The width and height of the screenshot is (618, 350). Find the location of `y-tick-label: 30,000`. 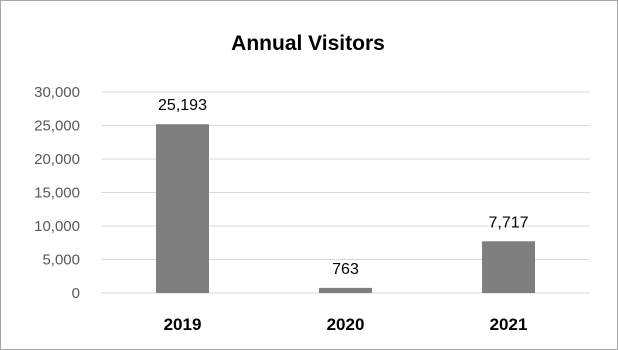

y-tick-label: 30,000 is located at coordinates (57, 92).